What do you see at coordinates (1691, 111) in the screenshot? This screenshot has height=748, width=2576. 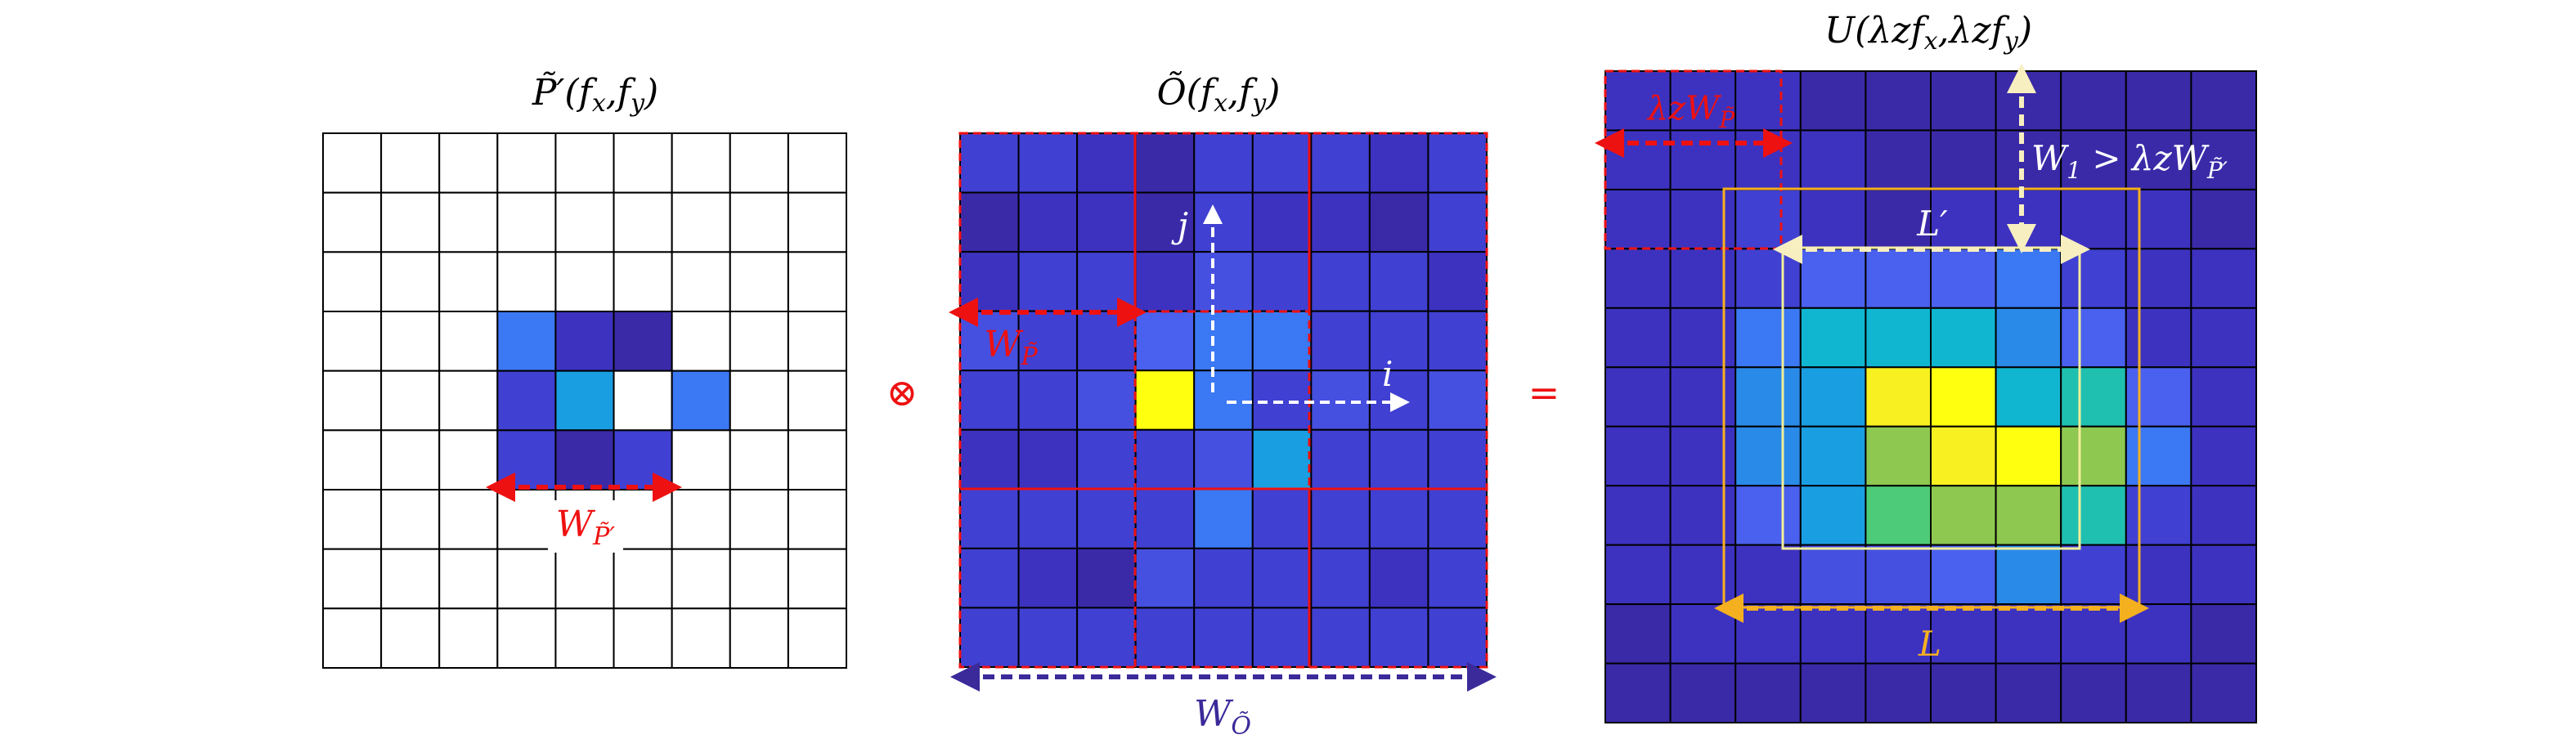 I see `panel-u-corner-box-label: λzWP̃` at bounding box center [1691, 111].